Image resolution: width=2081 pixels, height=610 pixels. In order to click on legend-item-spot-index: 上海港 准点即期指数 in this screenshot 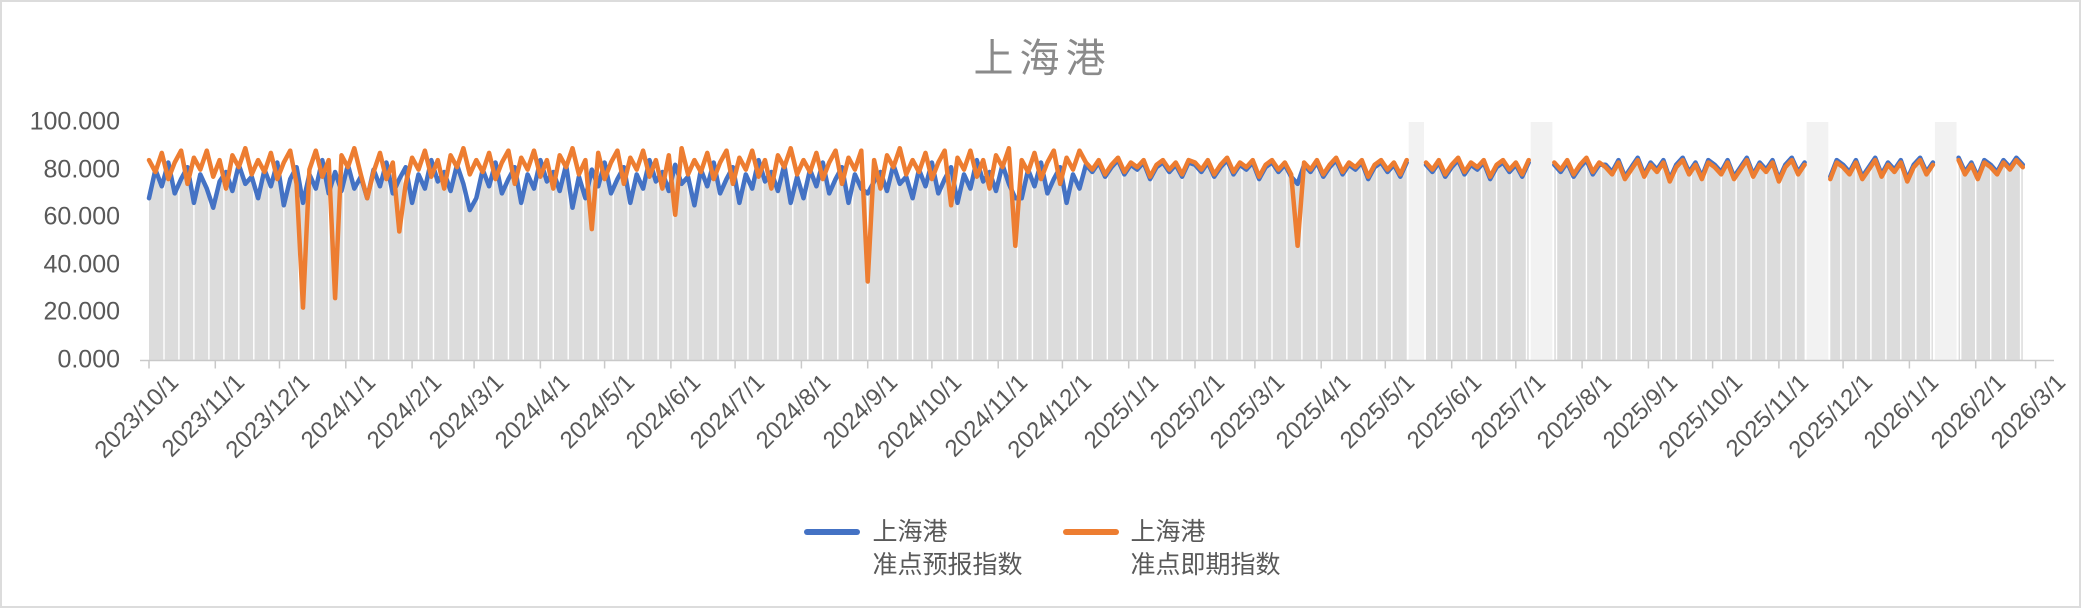, I will do `click(1171, 548)`.